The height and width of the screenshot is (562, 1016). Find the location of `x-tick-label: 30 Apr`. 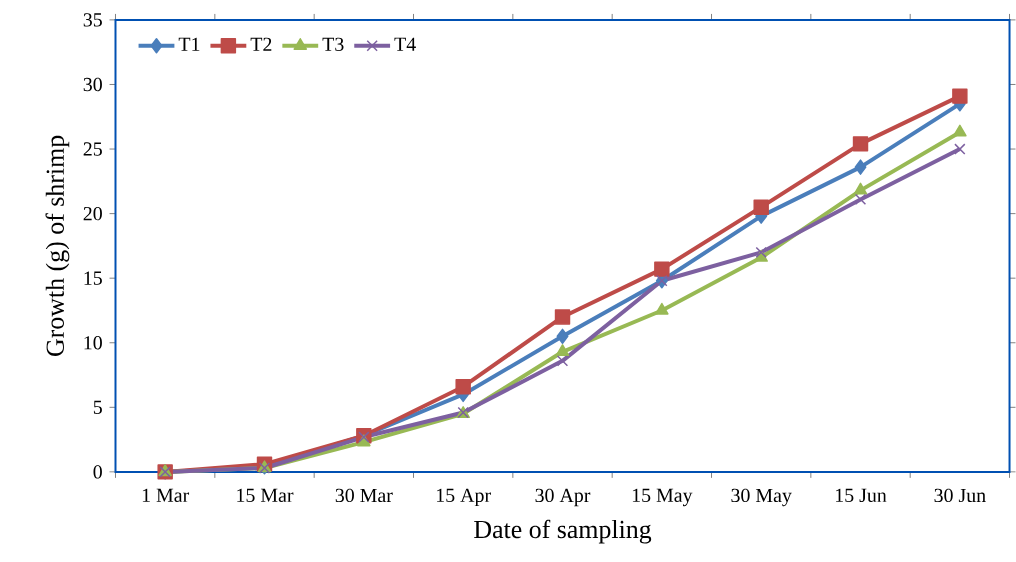

x-tick-label: 30 Apr is located at coordinates (563, 497).